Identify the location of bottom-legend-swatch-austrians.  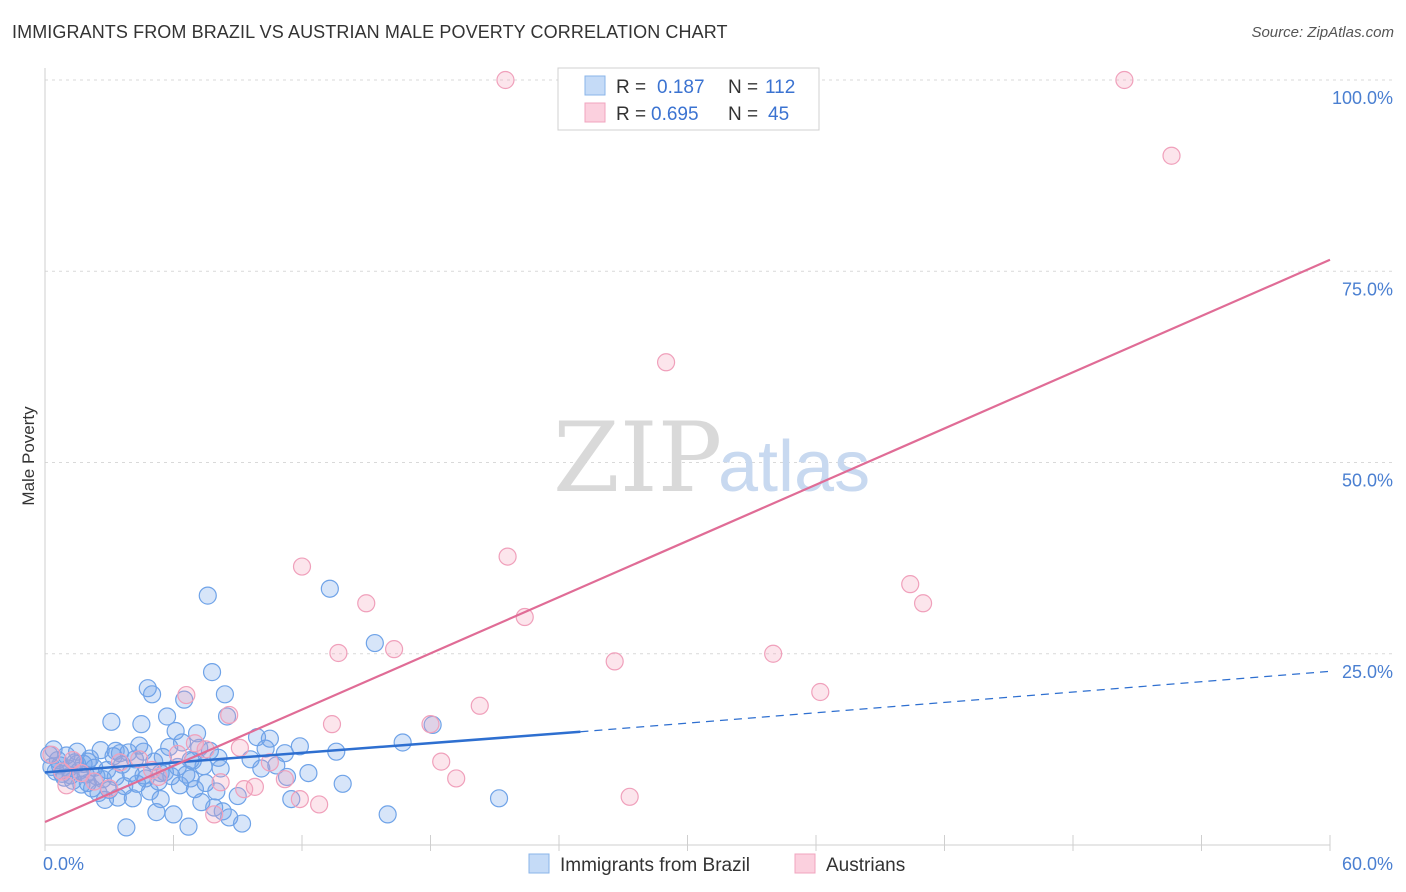
(805, 863).